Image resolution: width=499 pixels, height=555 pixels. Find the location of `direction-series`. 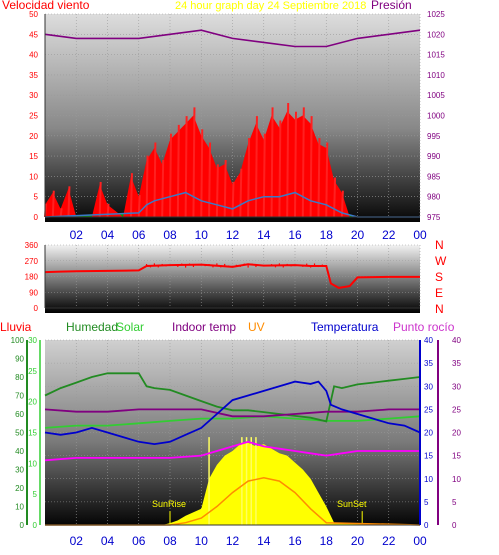

direction-series is located at coordinates (232, 276).